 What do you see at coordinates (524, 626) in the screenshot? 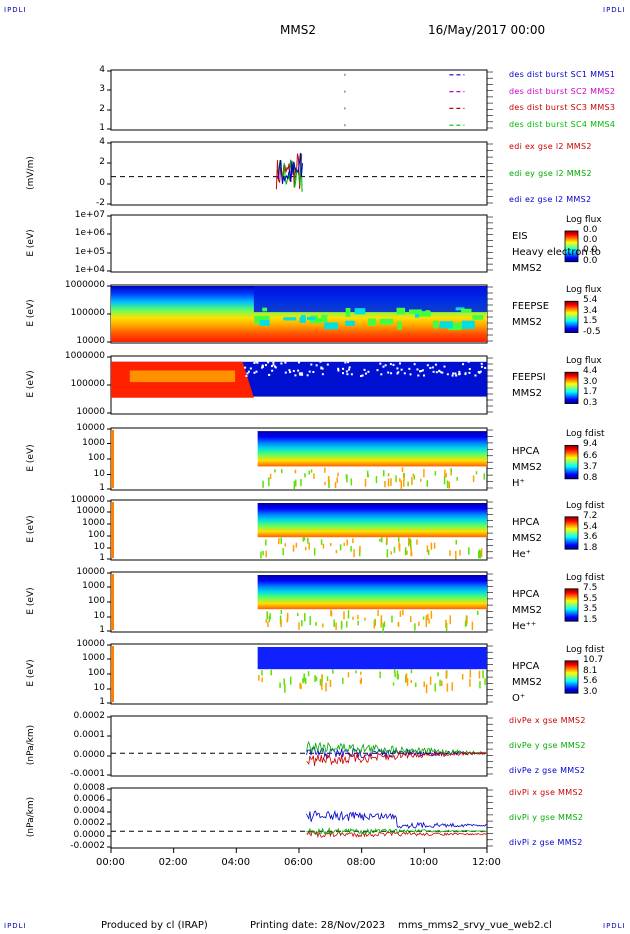
I see `panel-right-label: He⁺⁺` at bounding box center [524, 626].